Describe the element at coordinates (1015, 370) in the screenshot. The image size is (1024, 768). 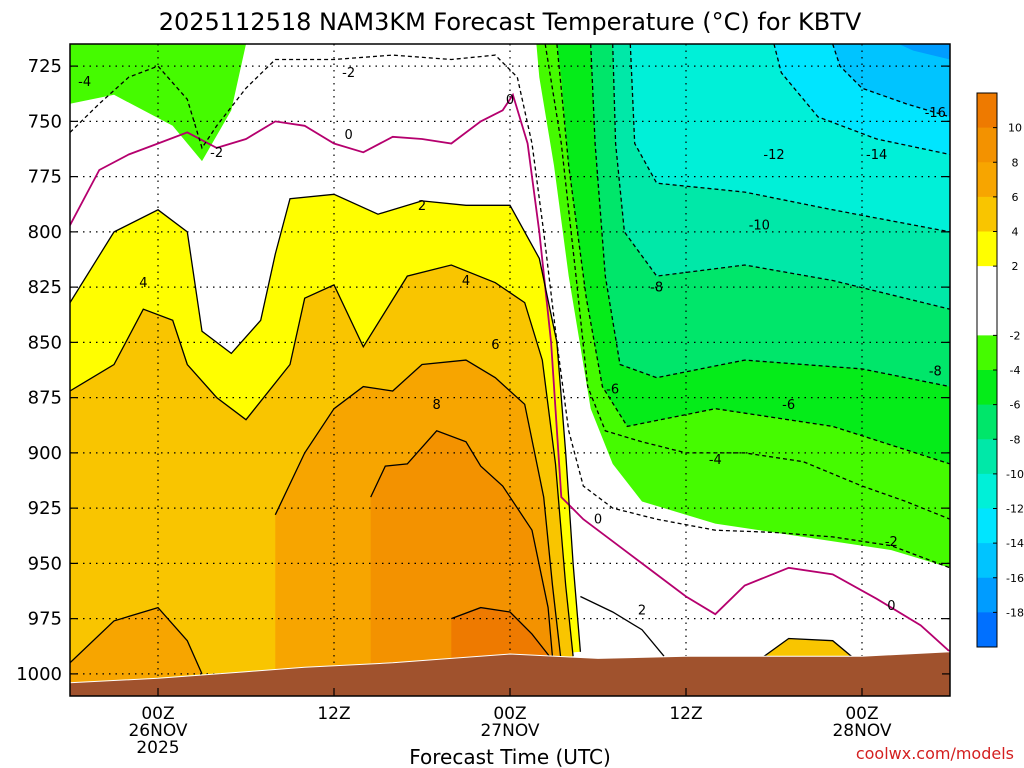
I see `colorbar-tick-label: -4` at that location.